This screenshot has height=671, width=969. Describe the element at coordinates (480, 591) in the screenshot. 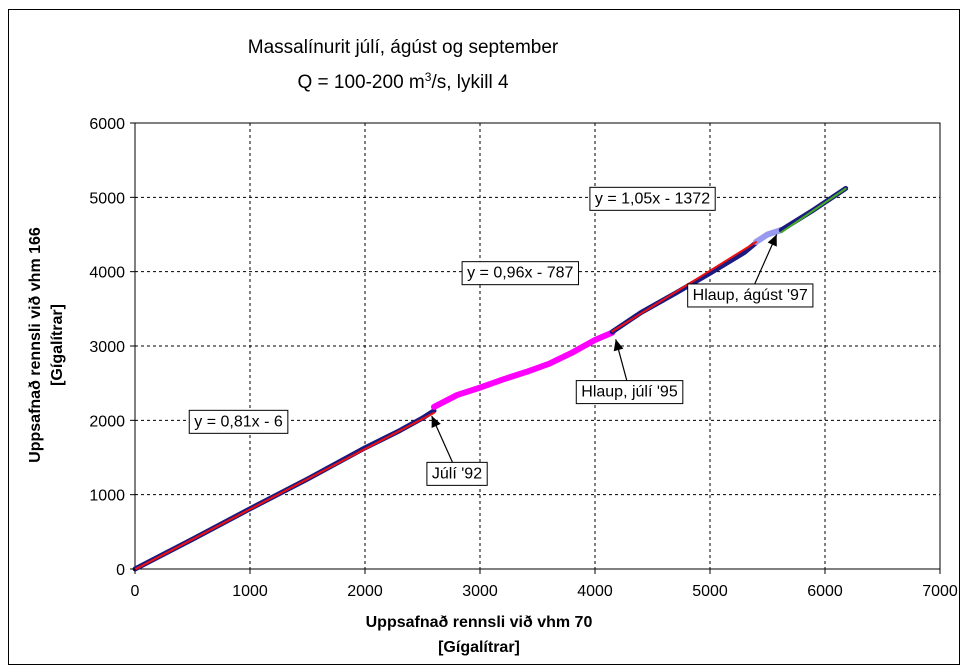

I see `x-tick-label: 3000` at that location.